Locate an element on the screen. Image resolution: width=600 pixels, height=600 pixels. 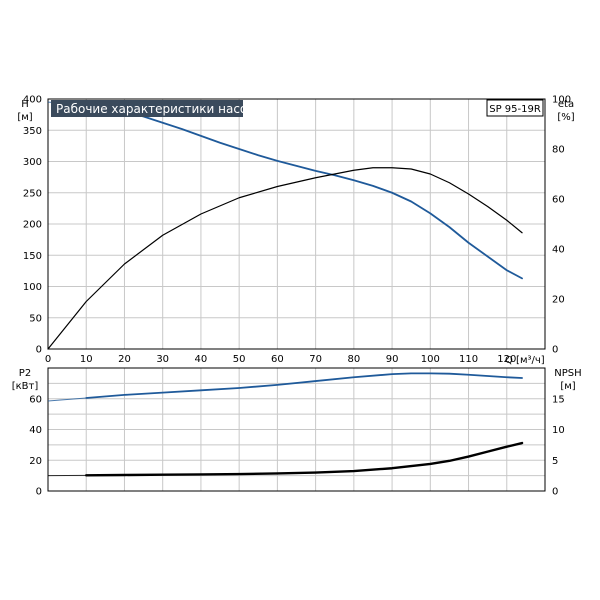
bottom-gridlines is located at coordinates (296, 429).